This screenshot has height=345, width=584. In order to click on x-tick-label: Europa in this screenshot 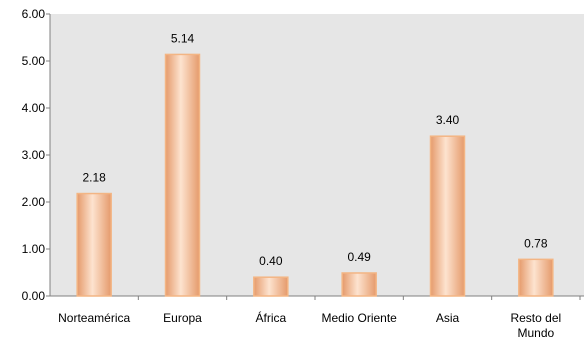, I will do `click(182, 318)`.